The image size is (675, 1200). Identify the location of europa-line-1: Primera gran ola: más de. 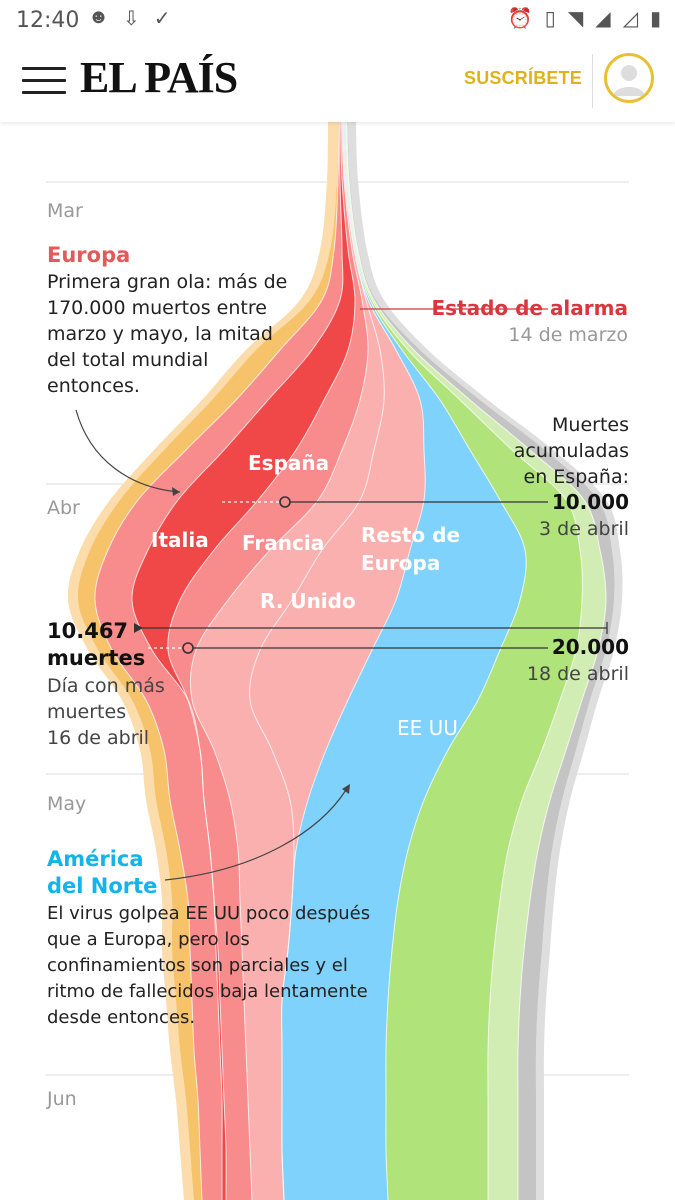
(167, 282).